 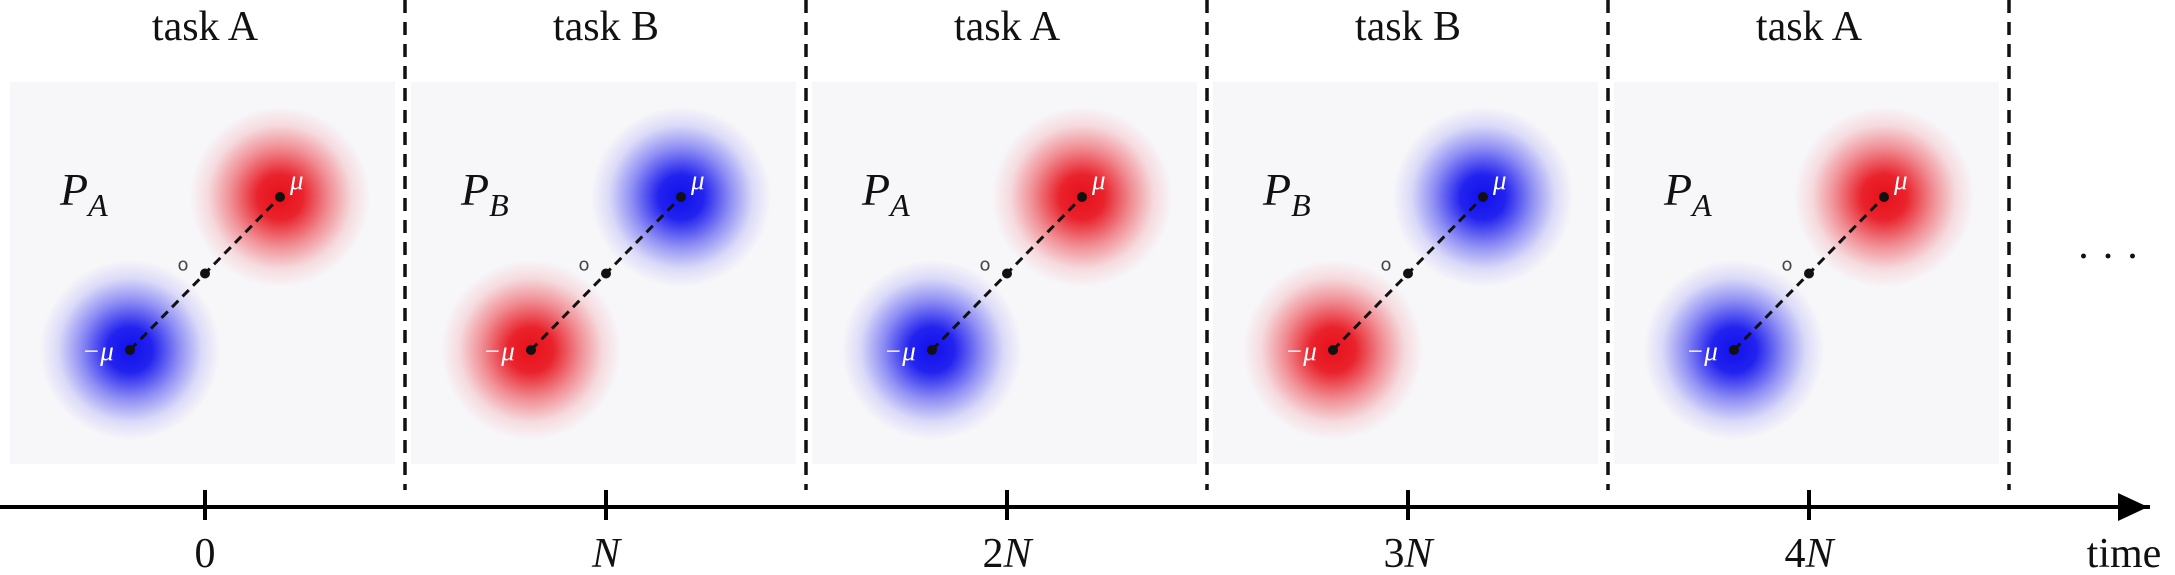 What do you see at coordinates (202, 234) in the screenshot?
I see `panel-1: task A o μ −μ PA` at bounding box center [202, 234].